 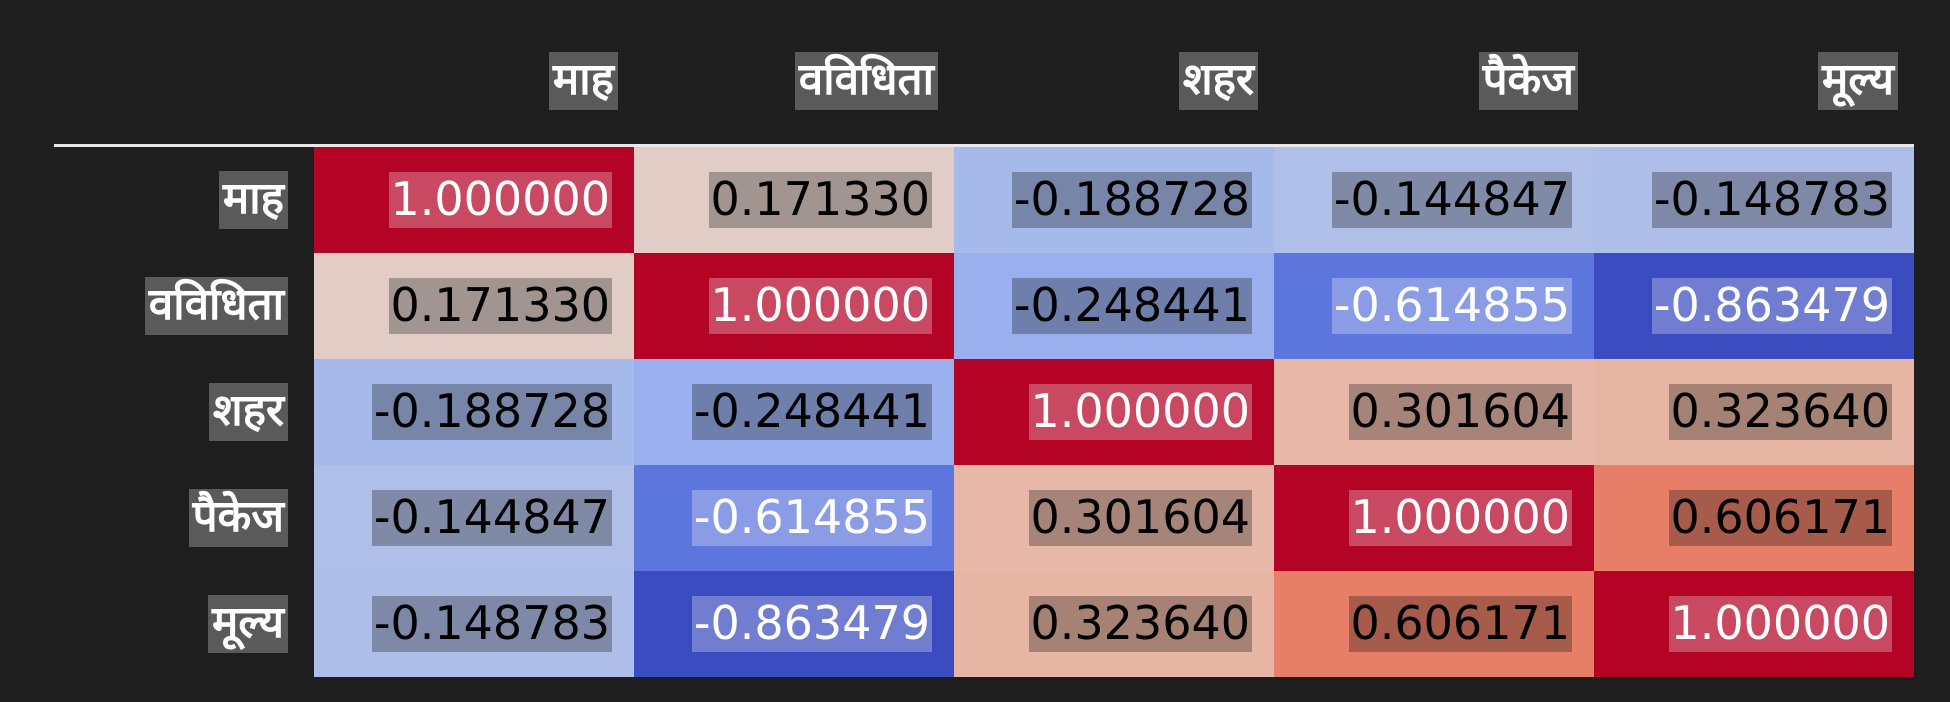 I want to click on row-header: मूल्य, so click(x=184, y=624).